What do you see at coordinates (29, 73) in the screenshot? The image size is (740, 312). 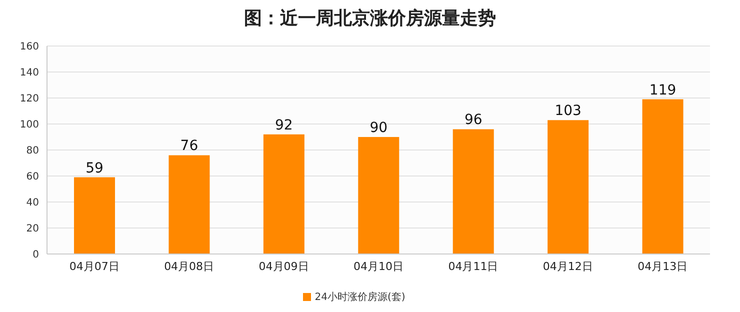 I see `y-tick-label: 140` at bounding box center [29, 73].